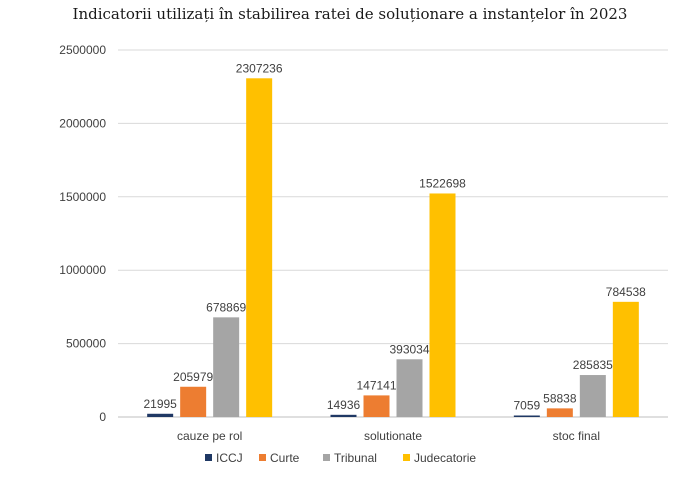 This screenshot has height=479, width=700. Describe the element at coordinates (344, 405) in the screenshot. I see `data-label: 14936` at that location.